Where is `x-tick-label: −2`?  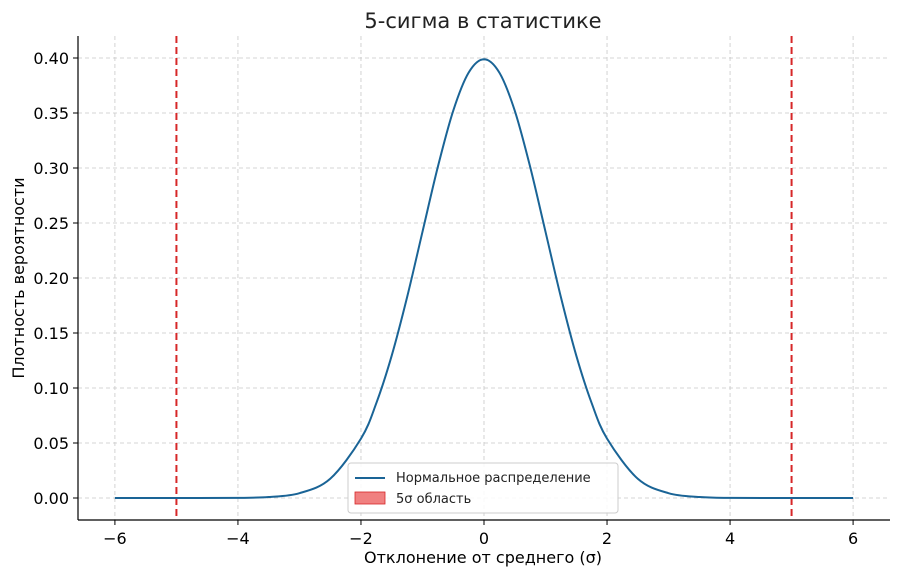
x-tick-label: −2 is located at coordinates (361, 538).